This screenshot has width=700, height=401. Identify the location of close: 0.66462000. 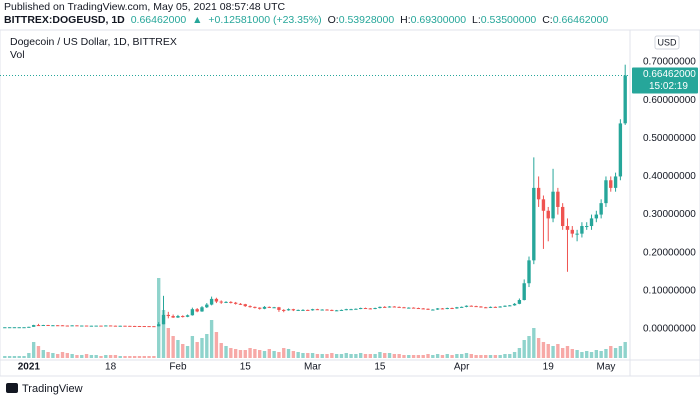
(580, 20).